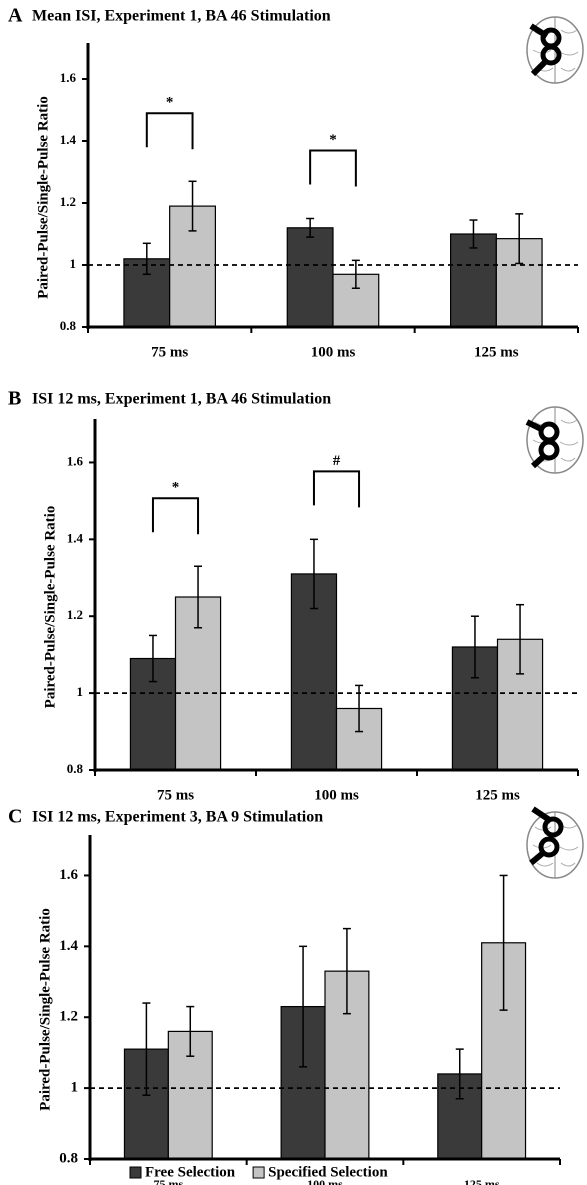  What do you see at coordinates (310, 277) in the screenshot?
I see `bar` at bounding box center [310, 277].